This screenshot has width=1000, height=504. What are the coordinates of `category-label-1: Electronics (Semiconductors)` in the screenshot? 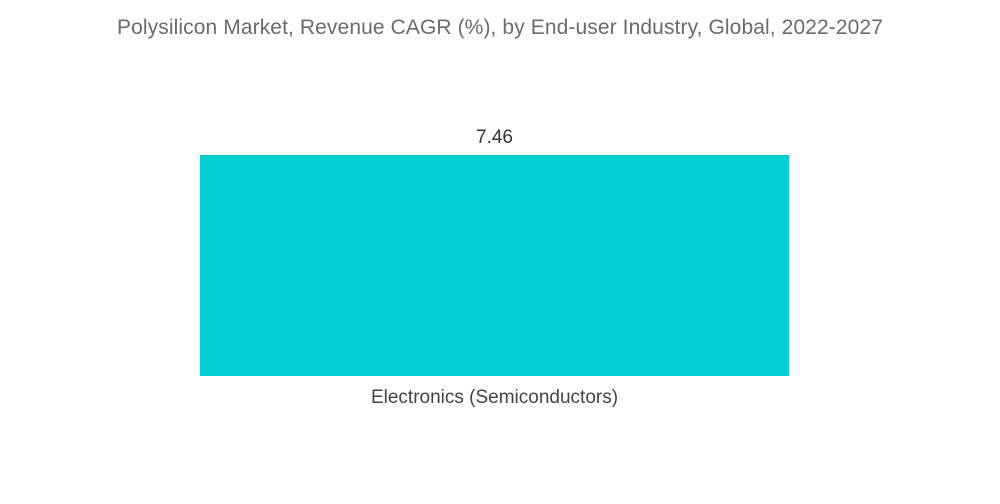 It's located at (494, 397).